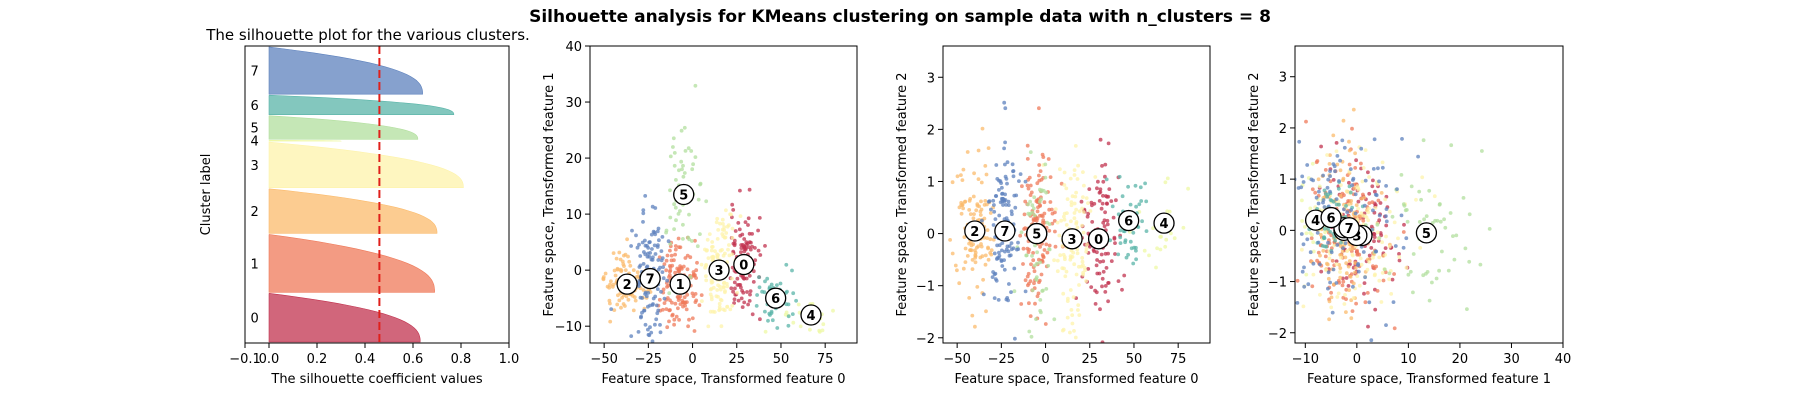  I want to click on cluster-center-label-0: 0, so click(743, 266).